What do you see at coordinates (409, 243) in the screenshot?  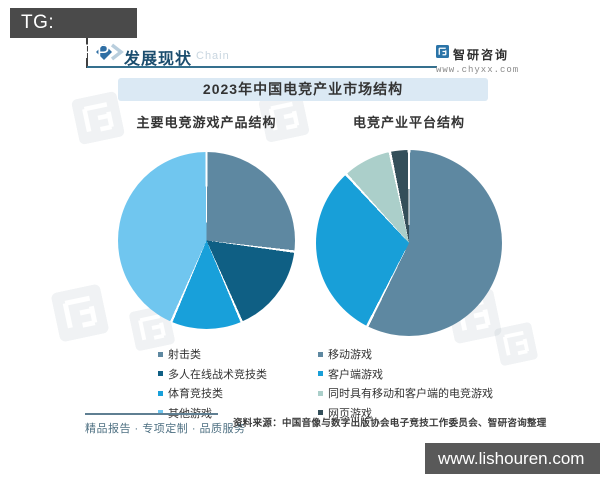 I see `pie-chart-platforms` at bounding box center [409, 243].